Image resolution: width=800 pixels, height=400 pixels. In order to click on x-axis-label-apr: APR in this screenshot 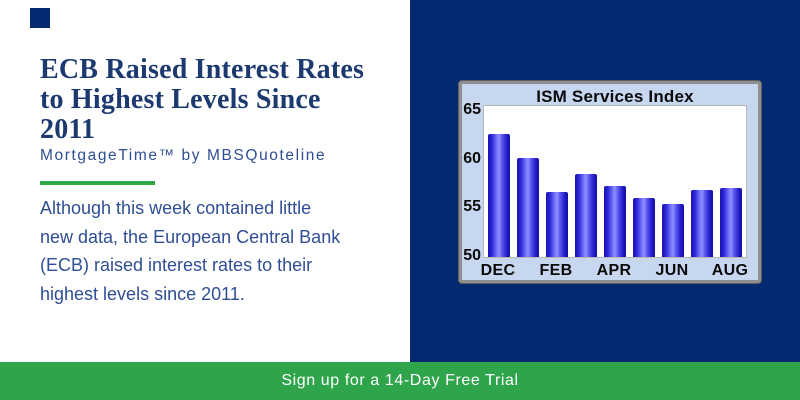, I will do `click(614, 270)`.